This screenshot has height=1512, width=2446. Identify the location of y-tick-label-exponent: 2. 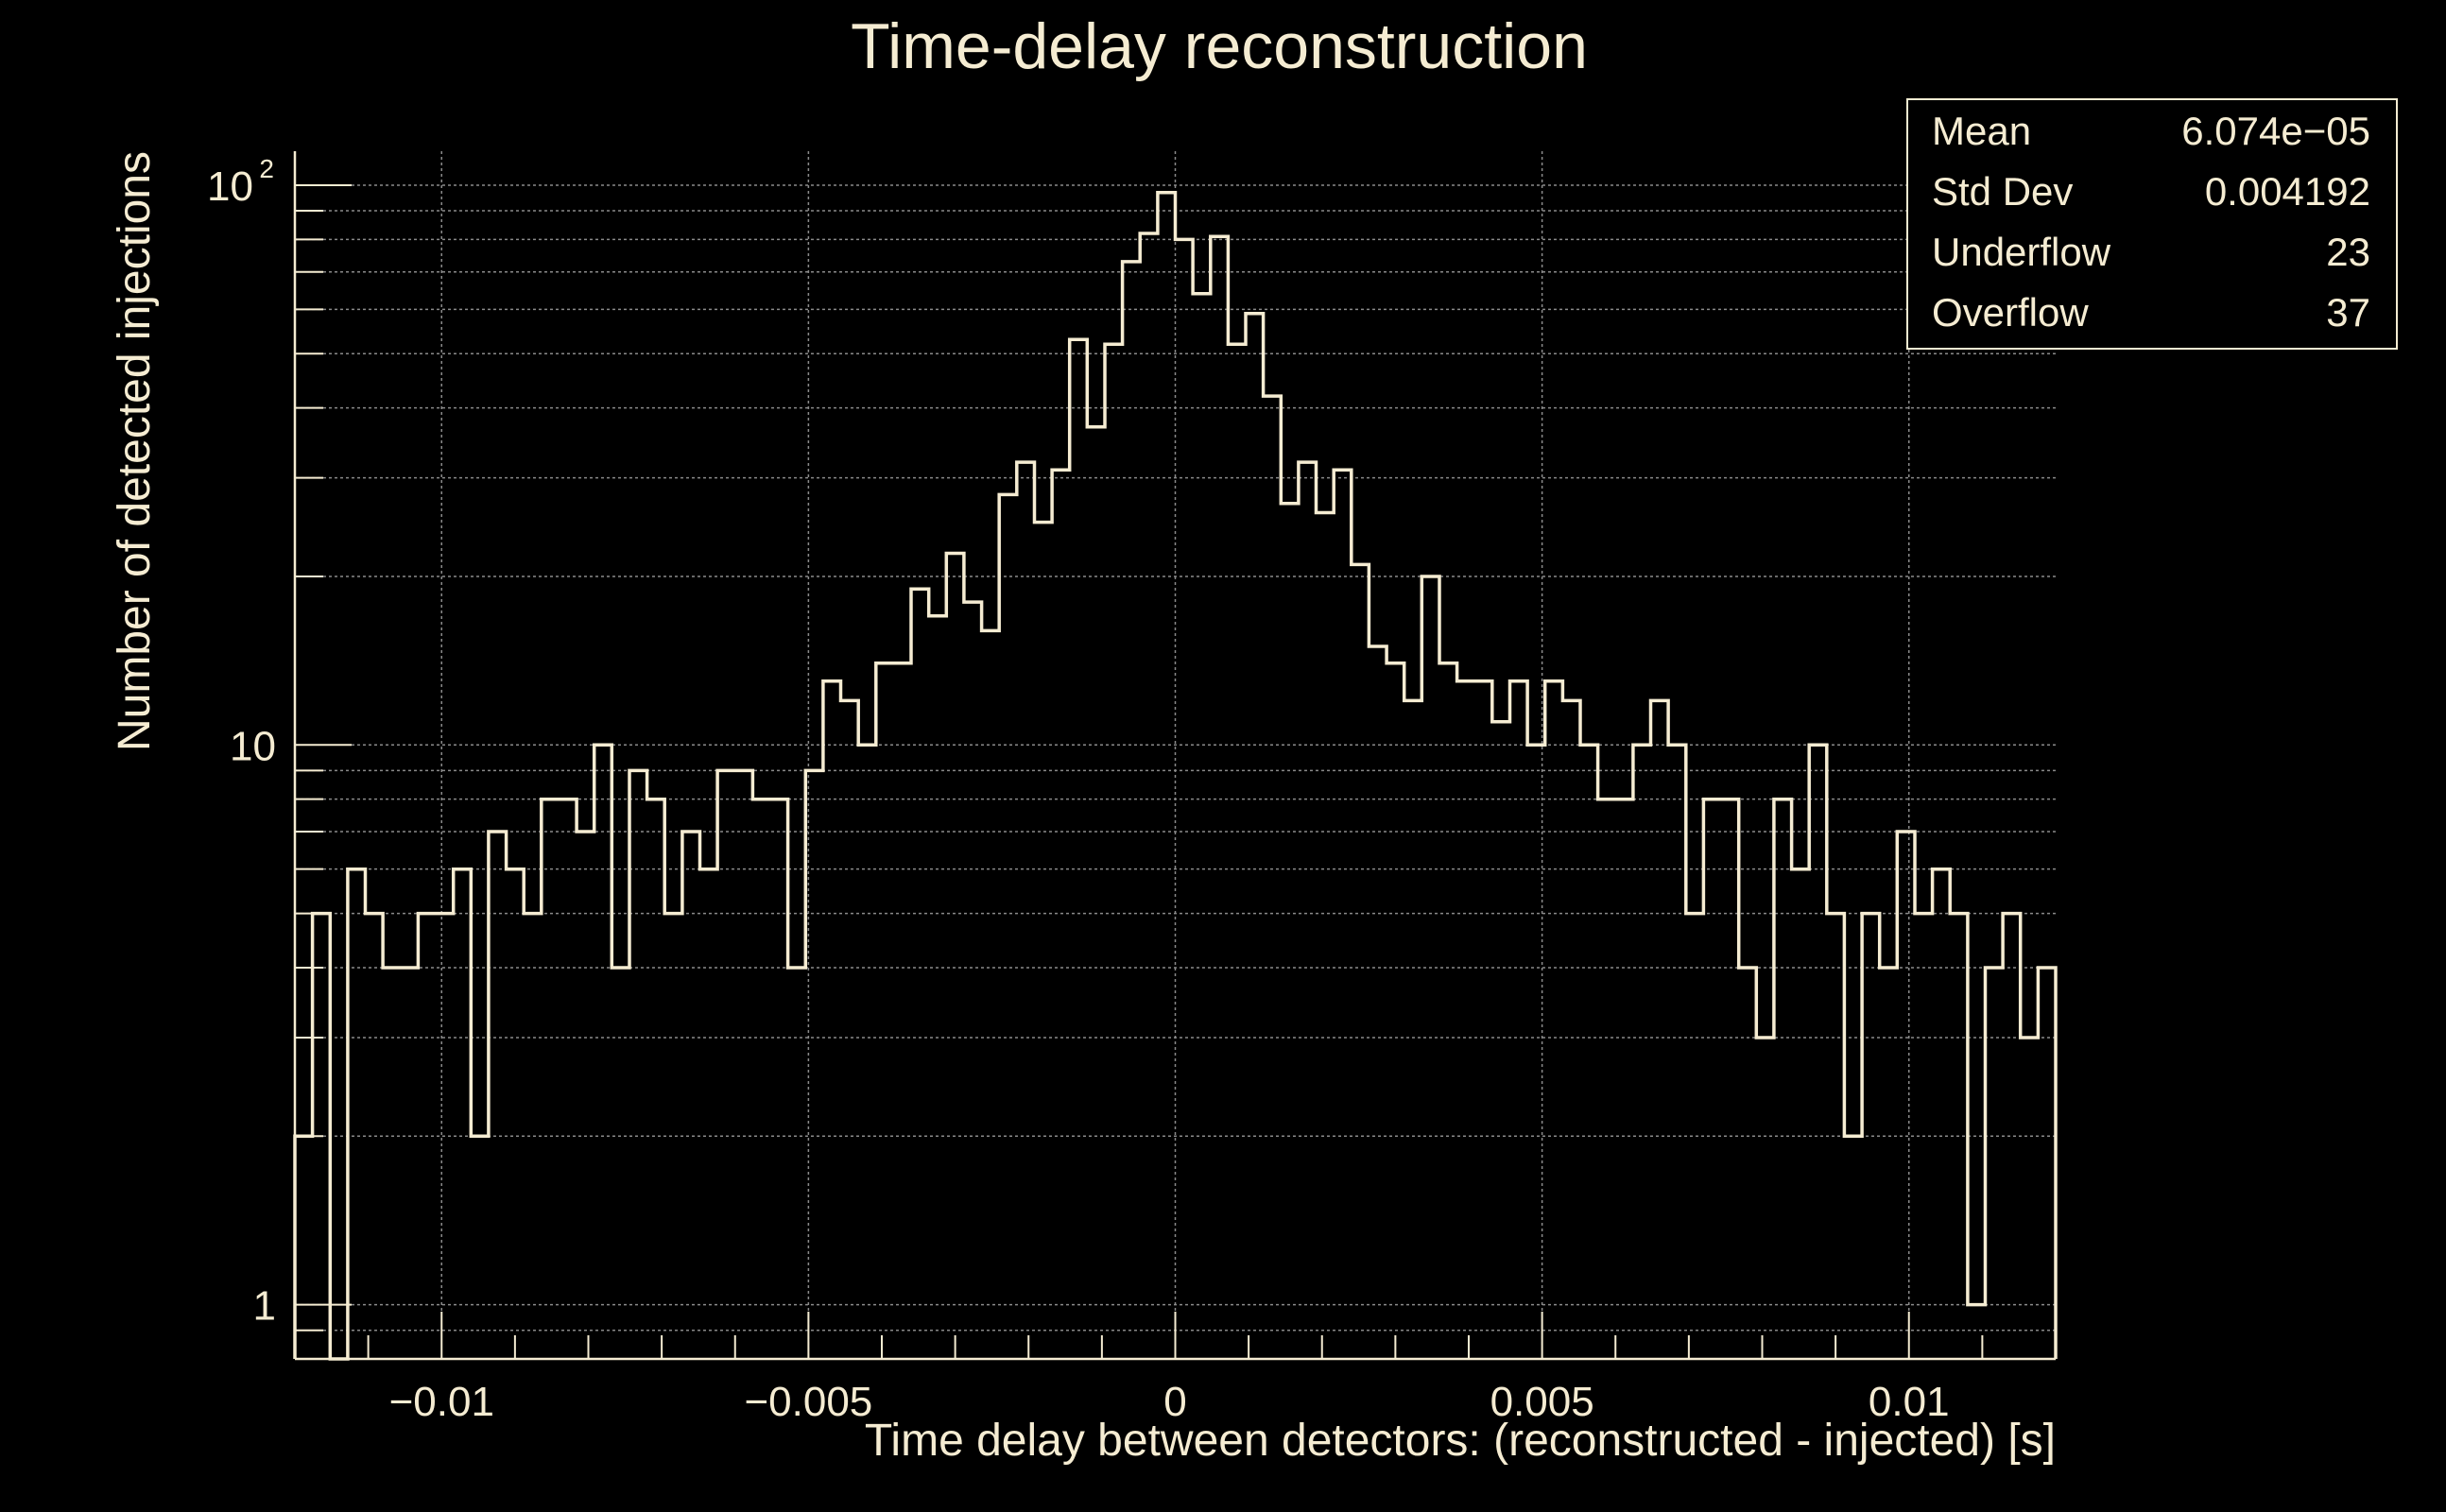
(266, 168).